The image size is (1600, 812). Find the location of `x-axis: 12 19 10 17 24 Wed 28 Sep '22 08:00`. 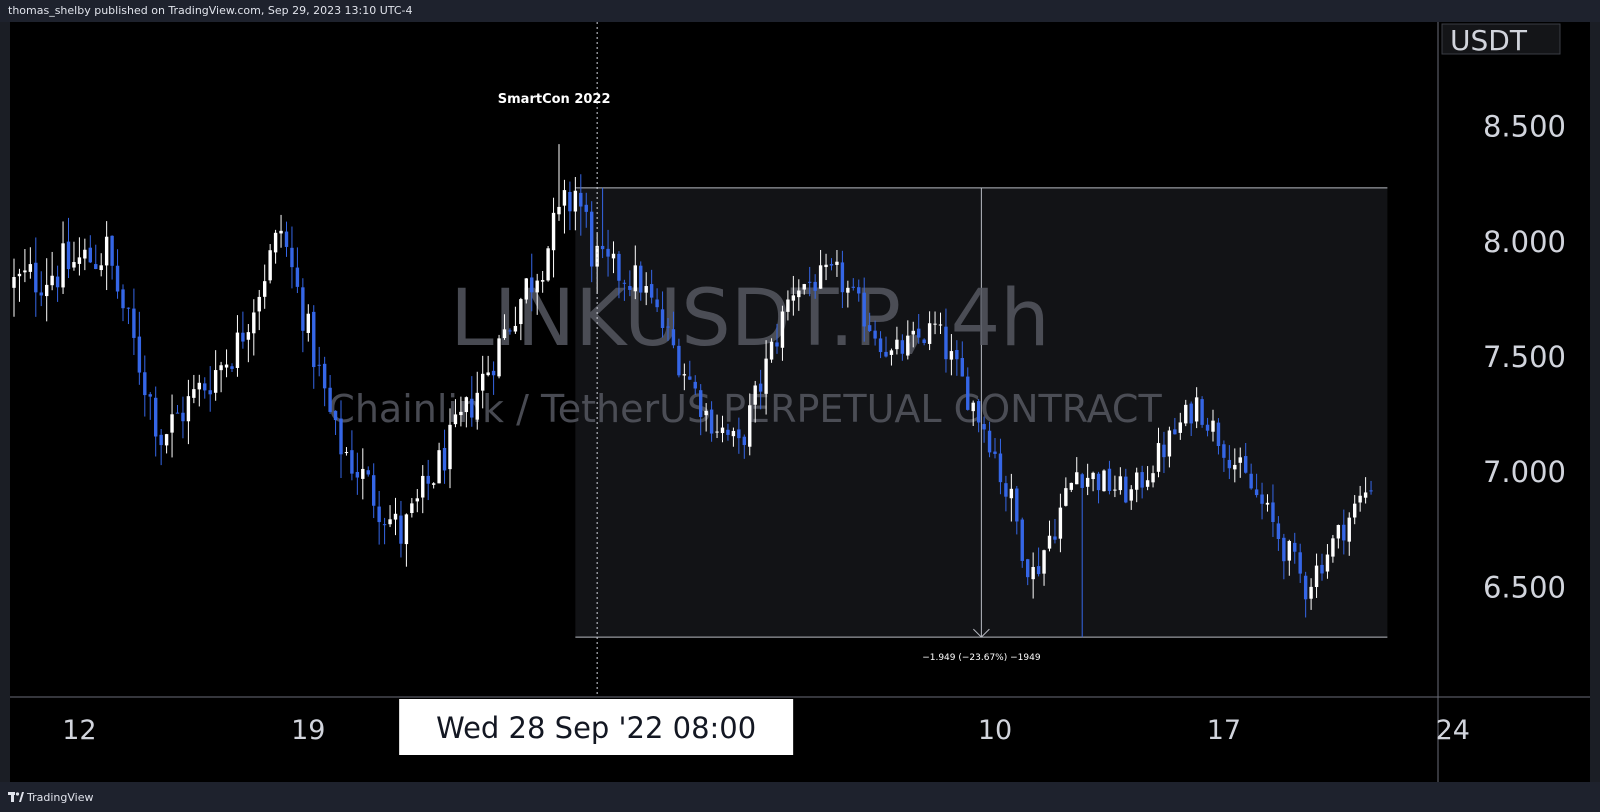

x-axis: 12 19 10 17 24 Wed 28 Sep '22 08:00 is located at coordinates (766, 727).